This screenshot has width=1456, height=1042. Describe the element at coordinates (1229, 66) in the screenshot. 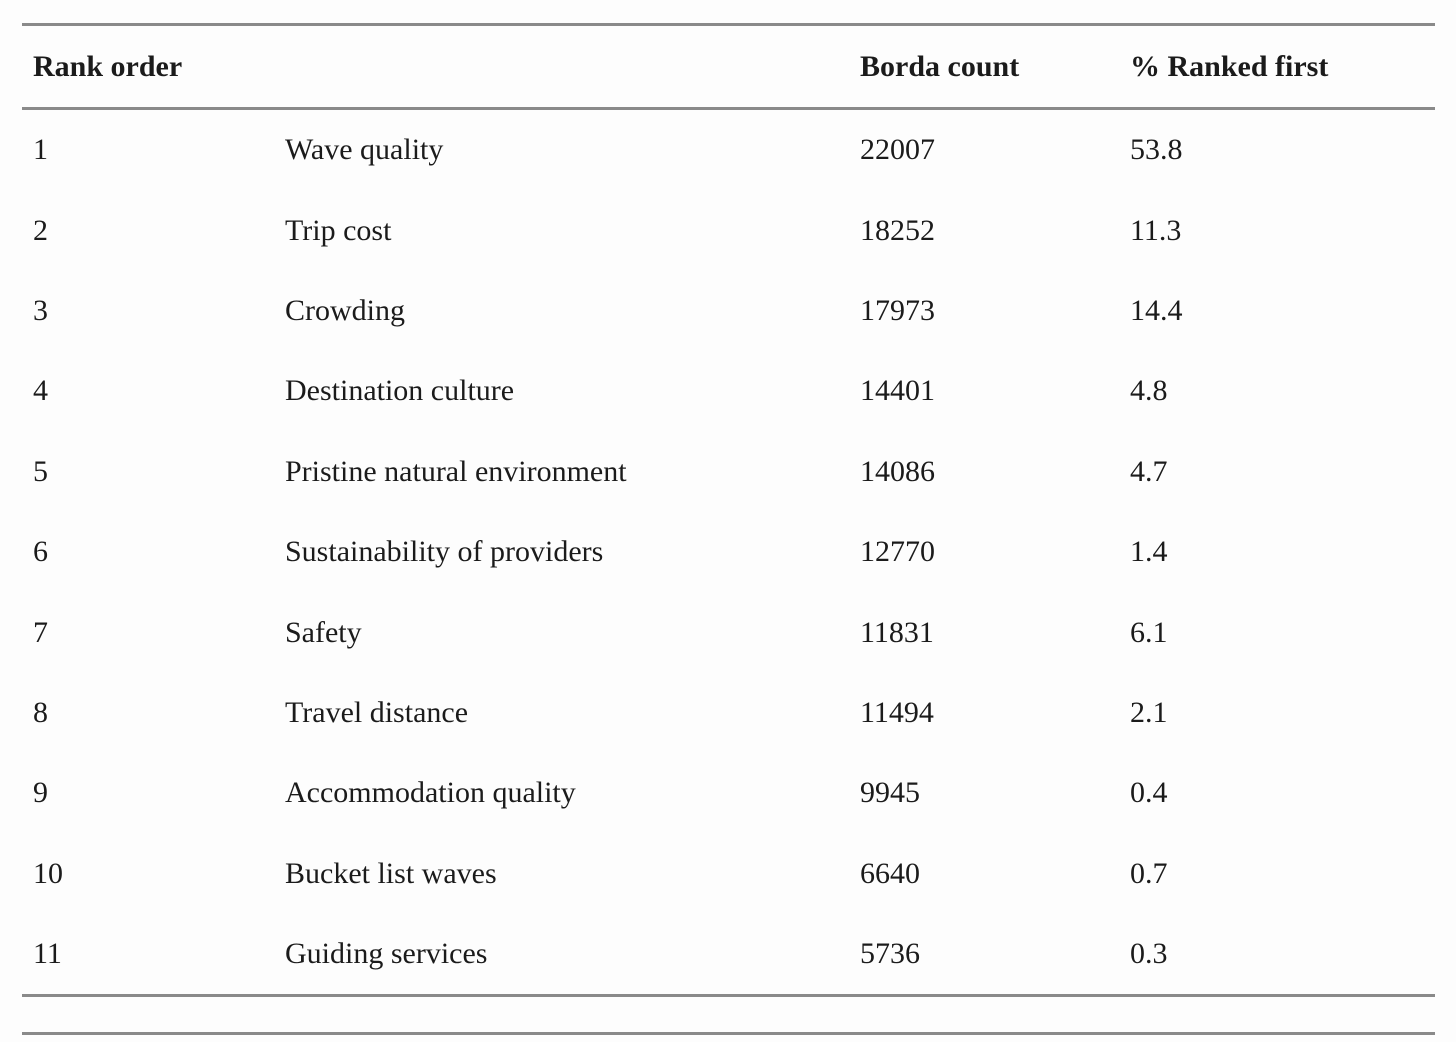

I see `header-pct-ranked-first: % Ranked first` at that location.